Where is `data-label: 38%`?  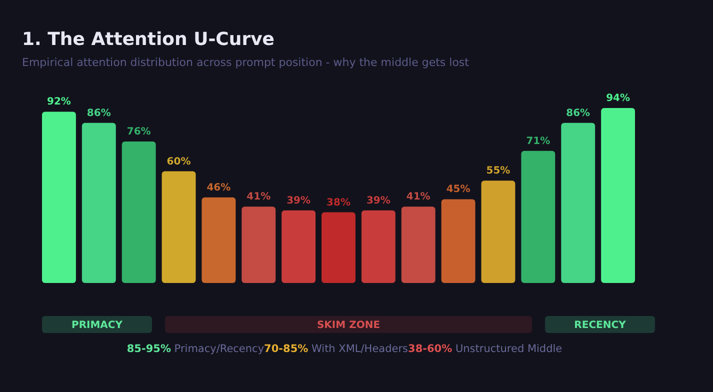 data-label: 38% is located at coordinates (338, 202).